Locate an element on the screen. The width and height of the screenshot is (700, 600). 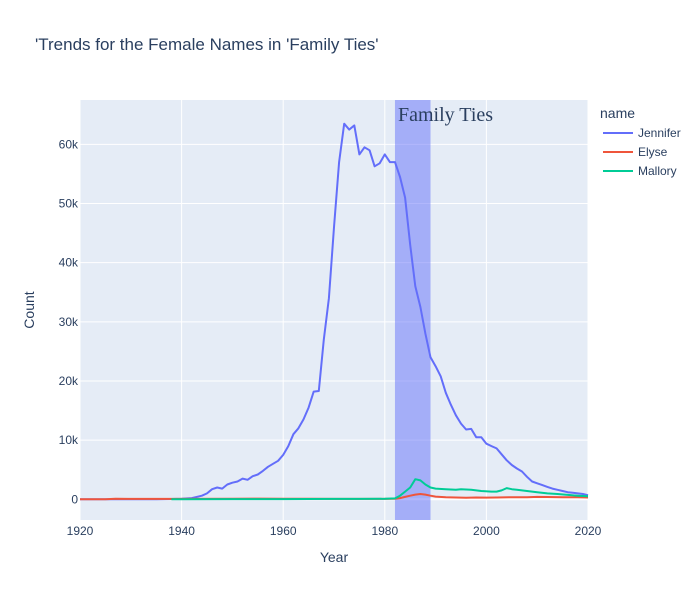
y-tick-label-30000: 30k is located at coordinates (69, 322).